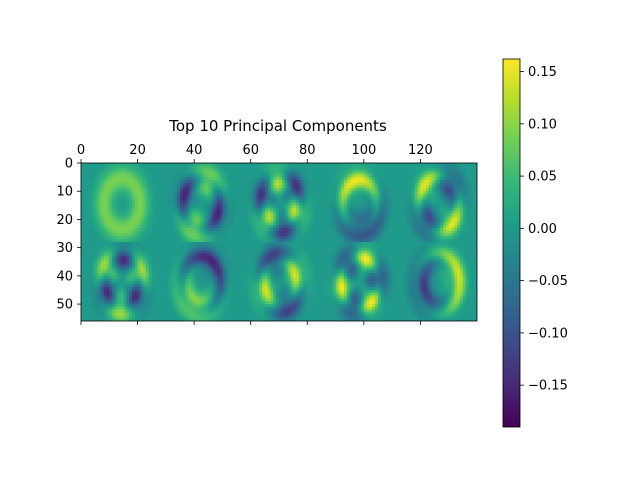  I want to click on colorbar-axis: 0.15 0.10 0.05 0.00 −0.05 −0.10 −0.15, so click(544, 229).